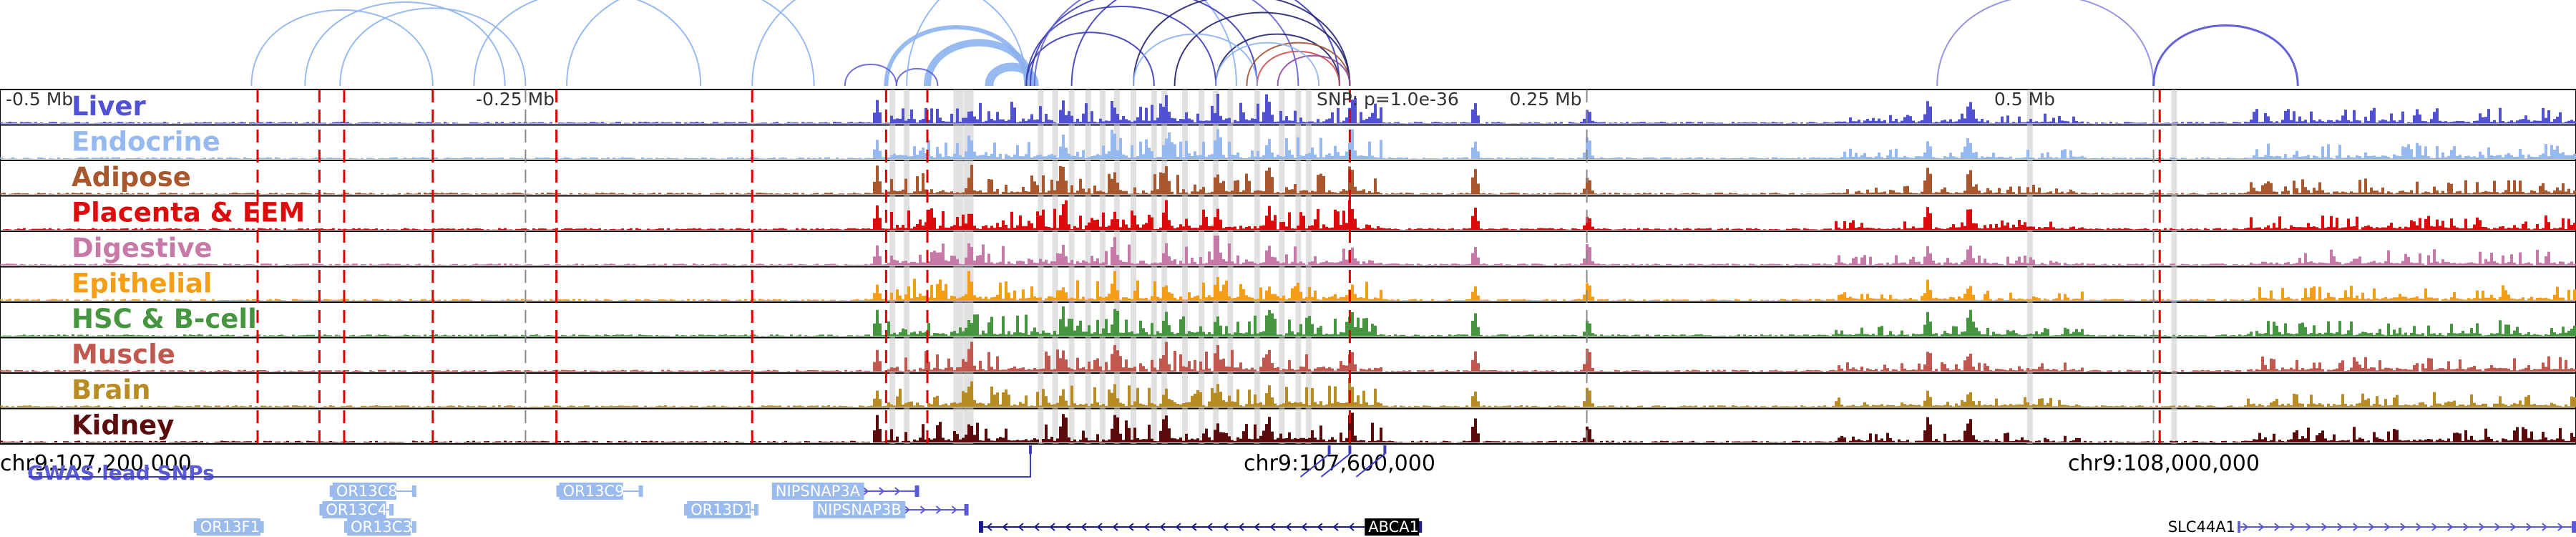  What do you see at coordinates (391, 510) in the screenshot?
I see `gene-exon-end-or13c4` at bounding box center [391, 510].